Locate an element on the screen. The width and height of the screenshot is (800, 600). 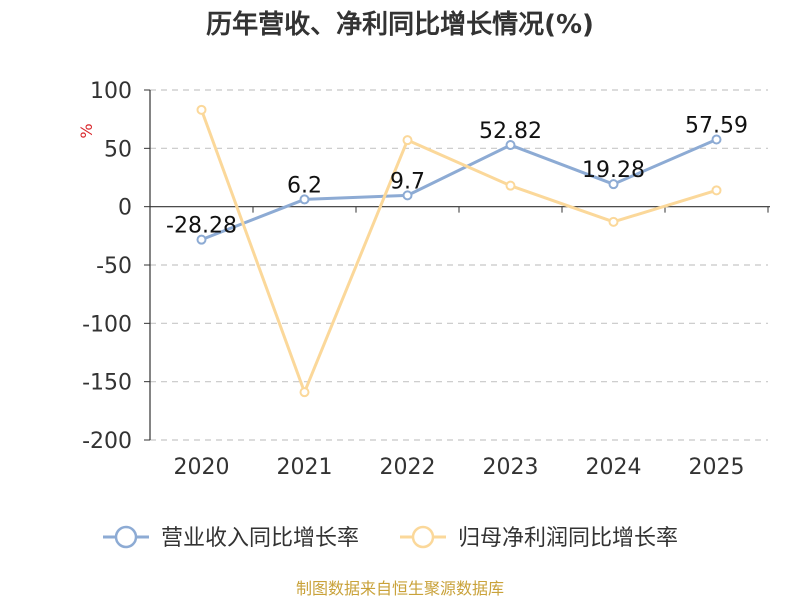
y-tick-label: -100 is located at coordinates (107, 324).